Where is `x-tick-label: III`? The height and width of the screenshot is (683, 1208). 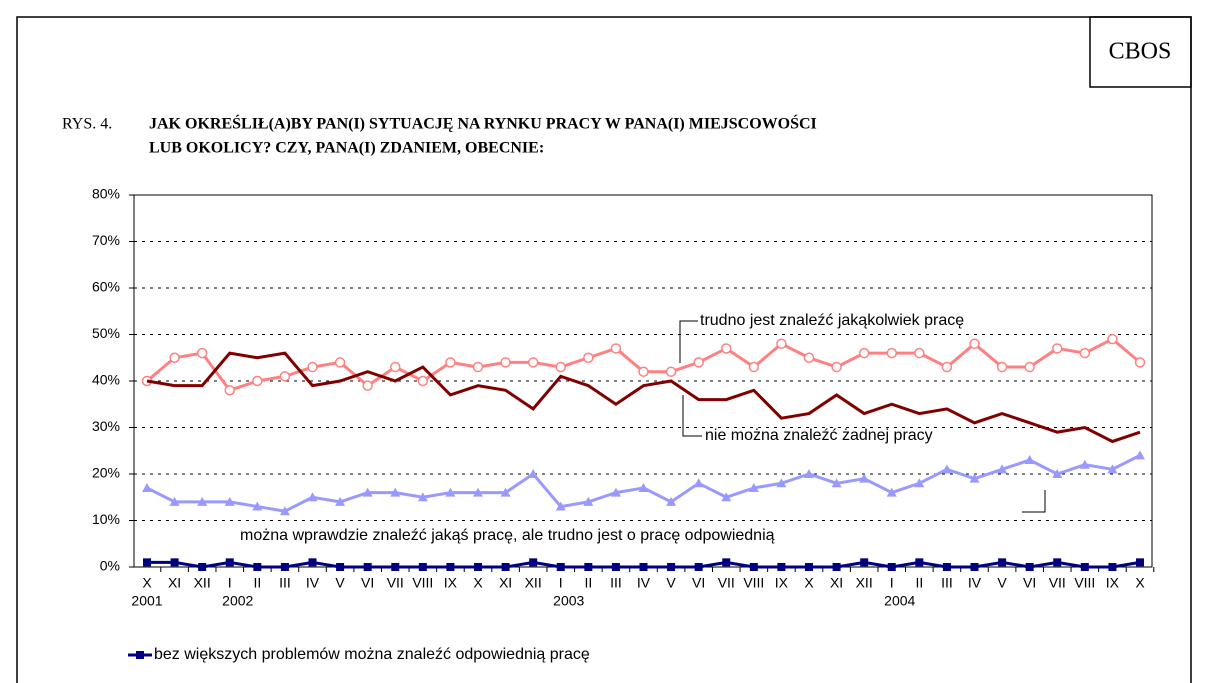 x-tick-label: III is located at coordinates (947, 583).